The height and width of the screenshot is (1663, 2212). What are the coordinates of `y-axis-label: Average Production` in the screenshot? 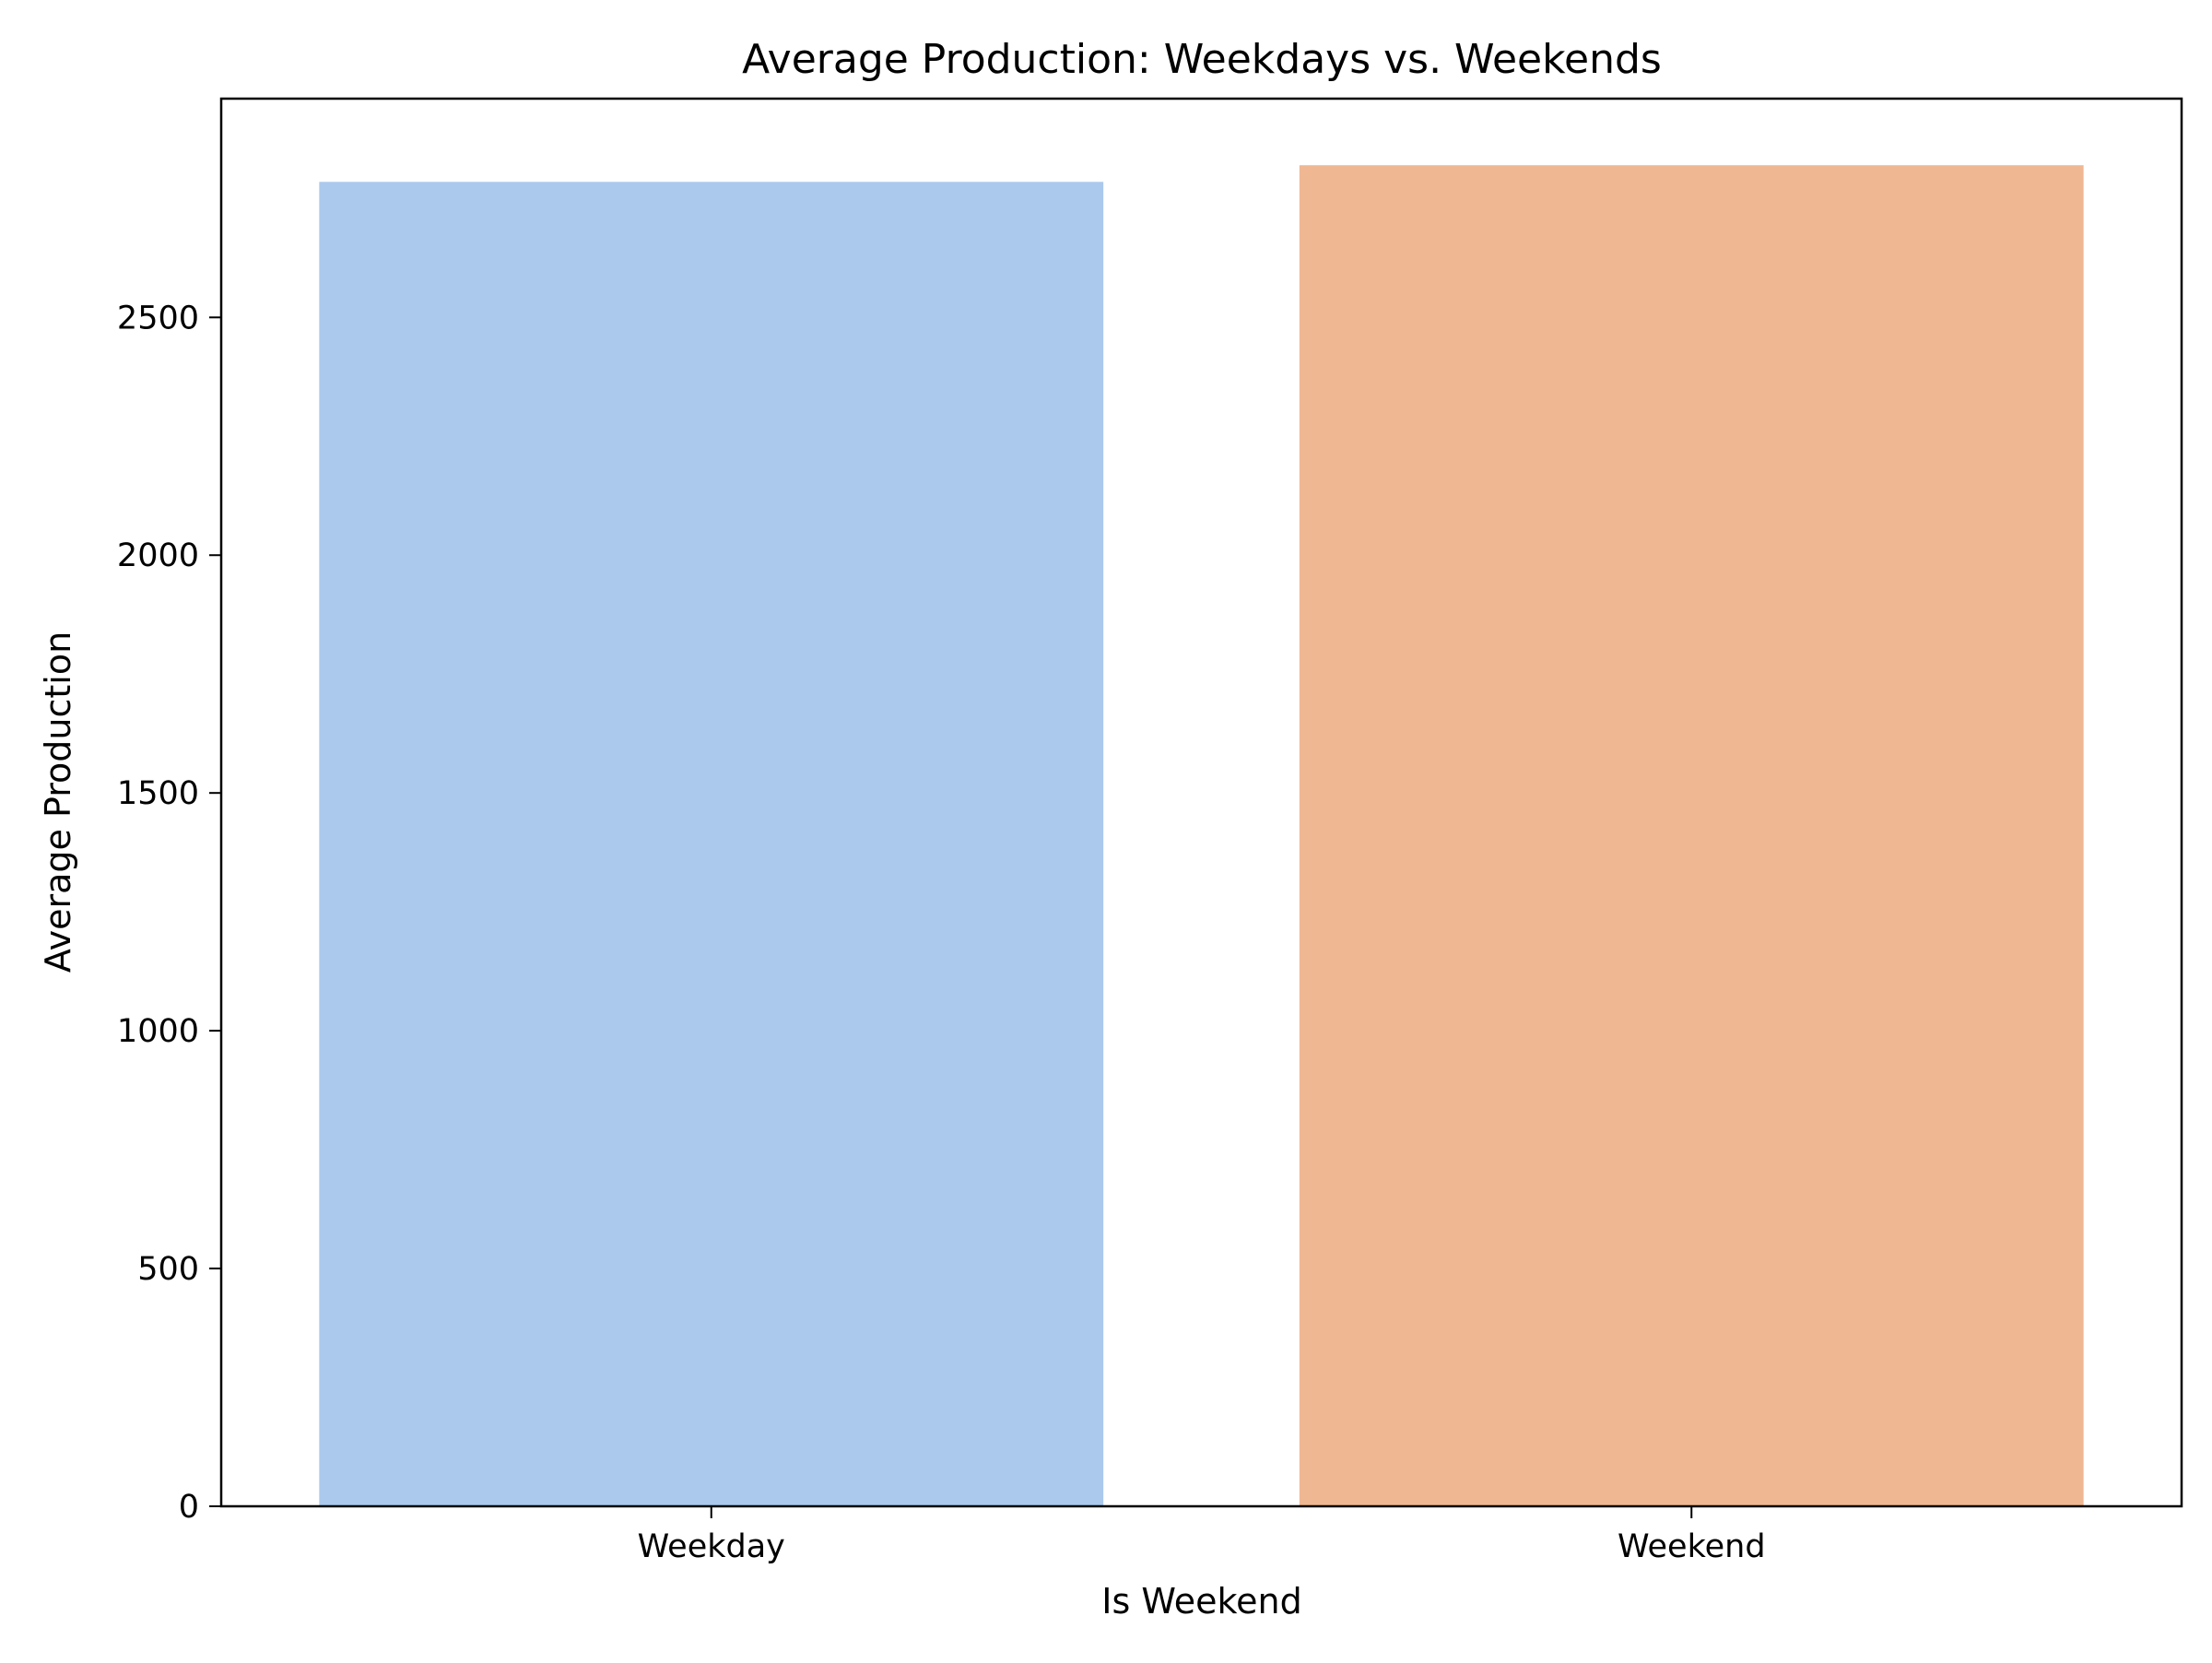 It's located at (58, 802).